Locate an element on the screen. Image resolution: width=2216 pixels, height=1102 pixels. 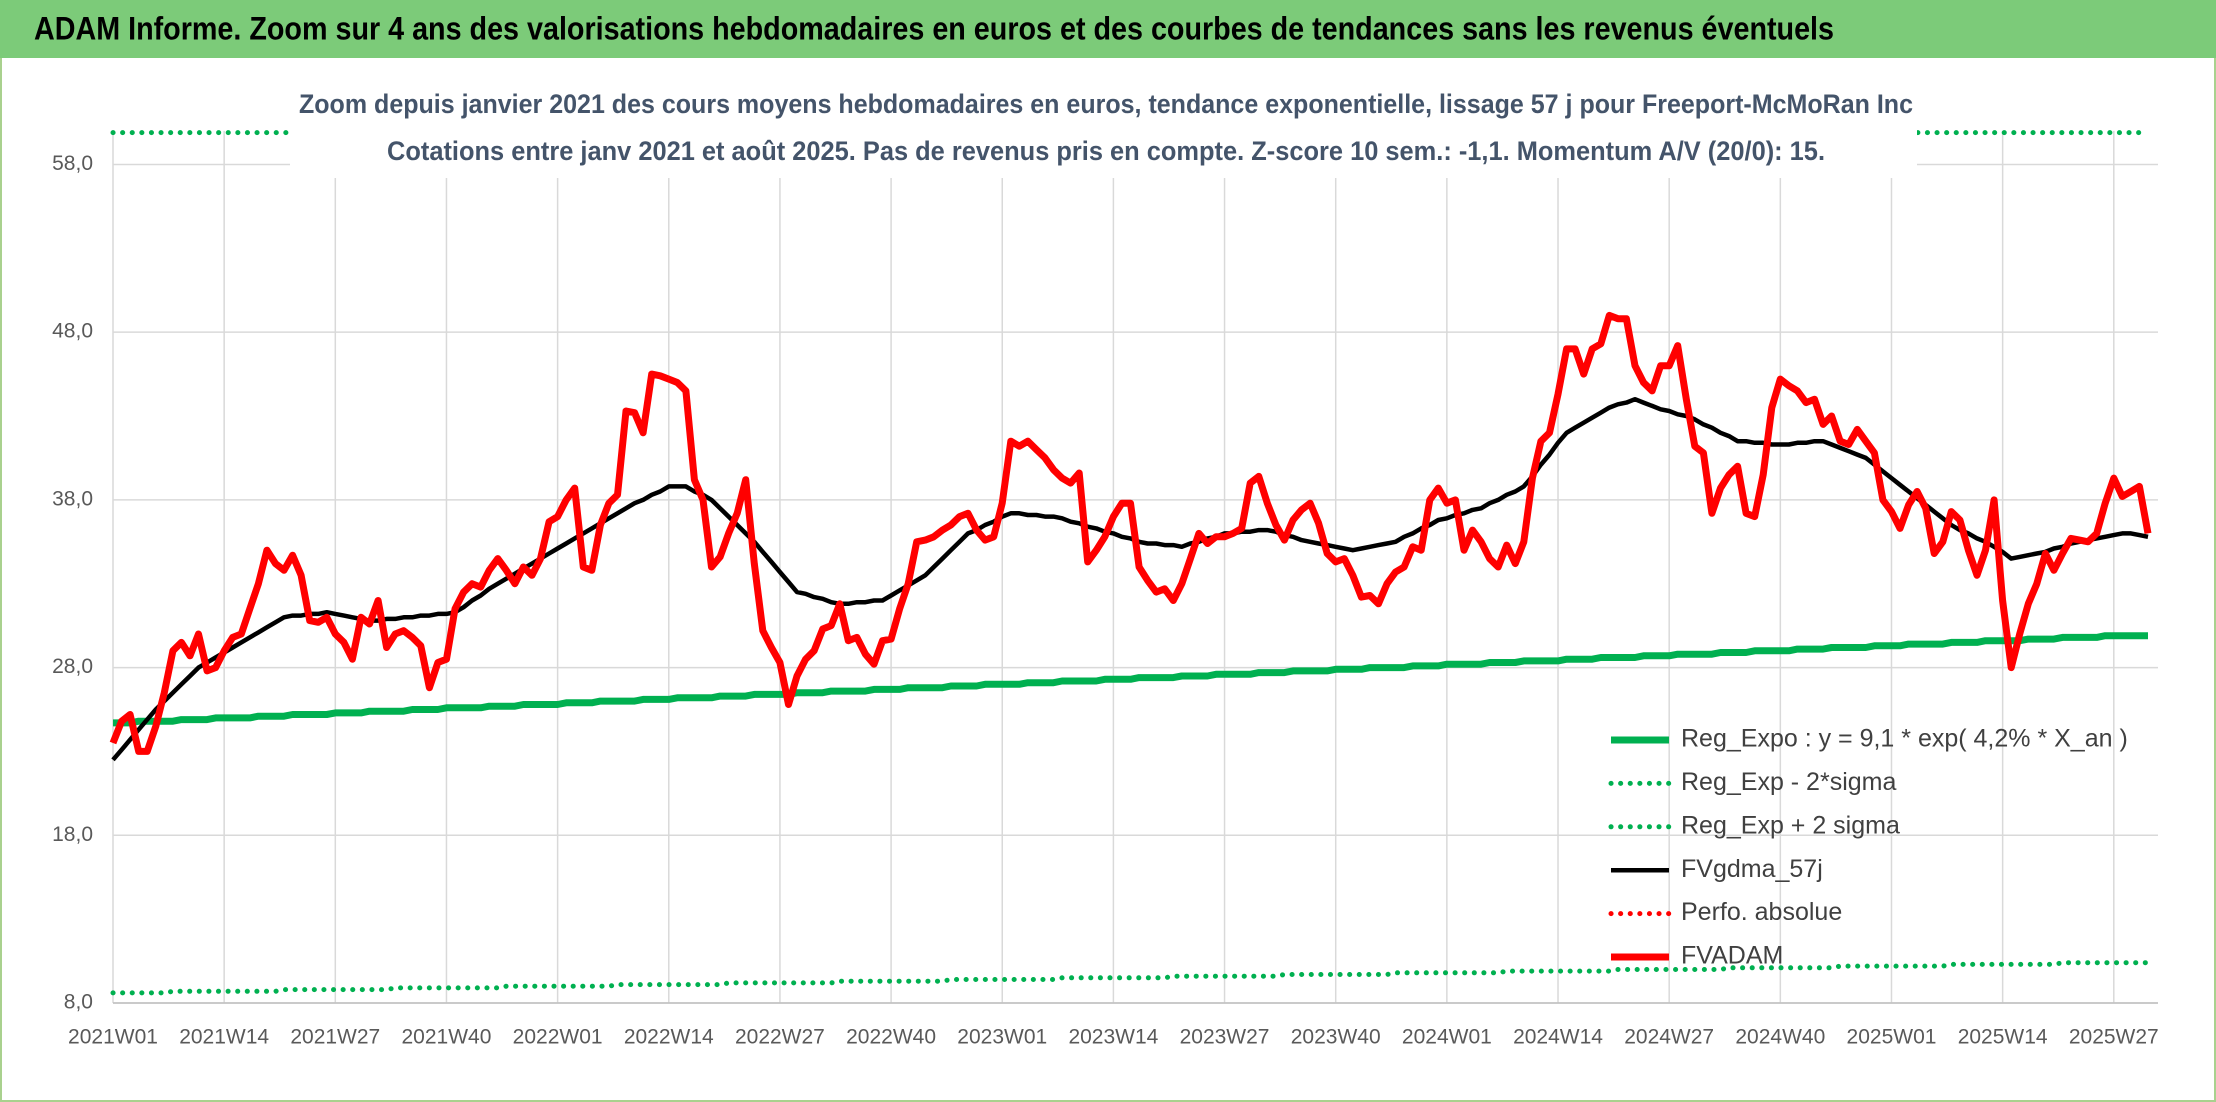
x-tick-label: 2023W01 is located at coordinates (1002, 1037).